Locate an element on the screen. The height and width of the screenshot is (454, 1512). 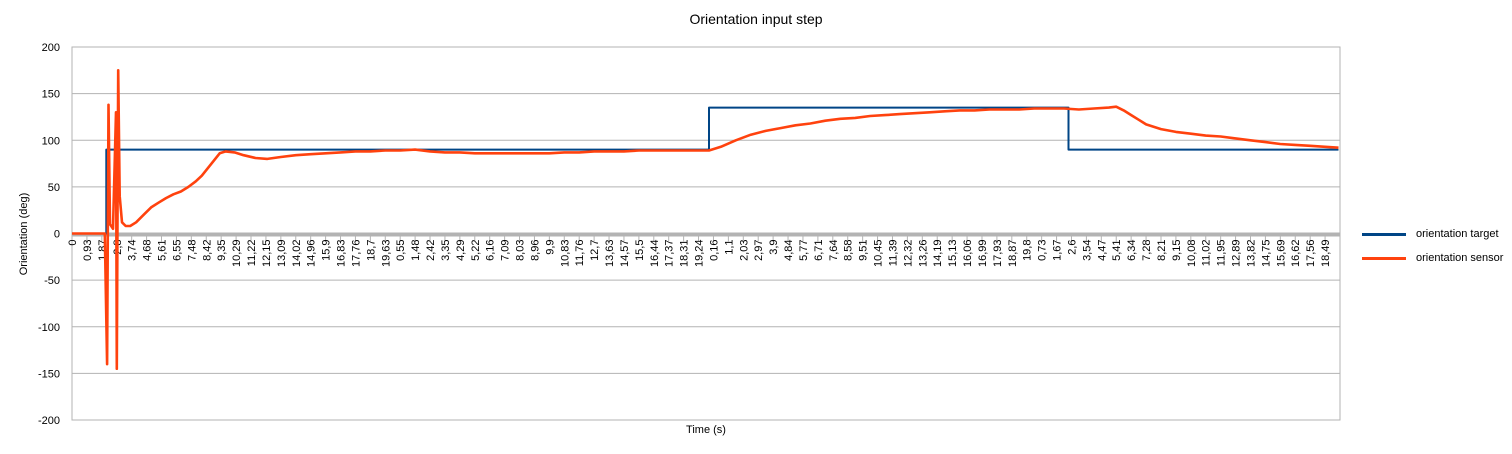
x-tick-label: 16,44 is located at coordinates (655, 254).